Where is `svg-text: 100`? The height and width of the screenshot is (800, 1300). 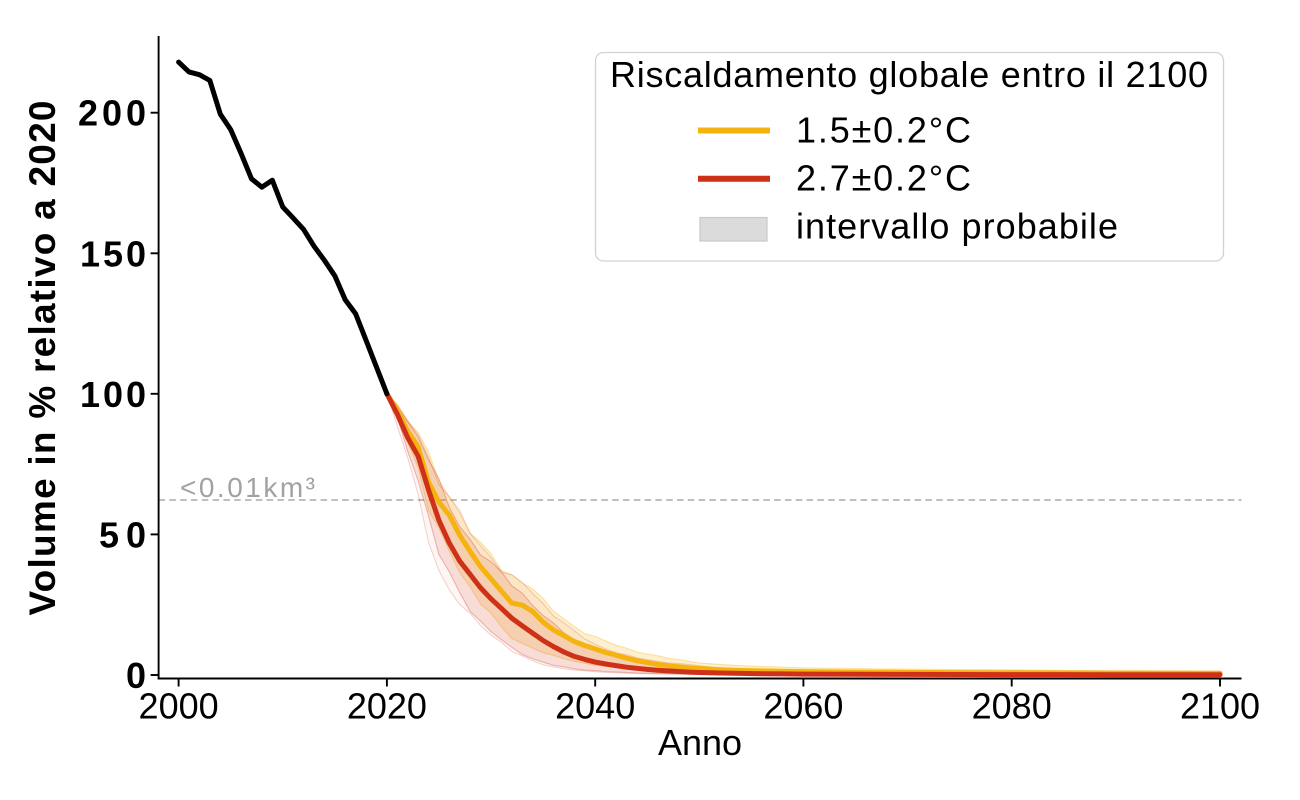
svg-text: 100 is located at coordinates (113, 394).